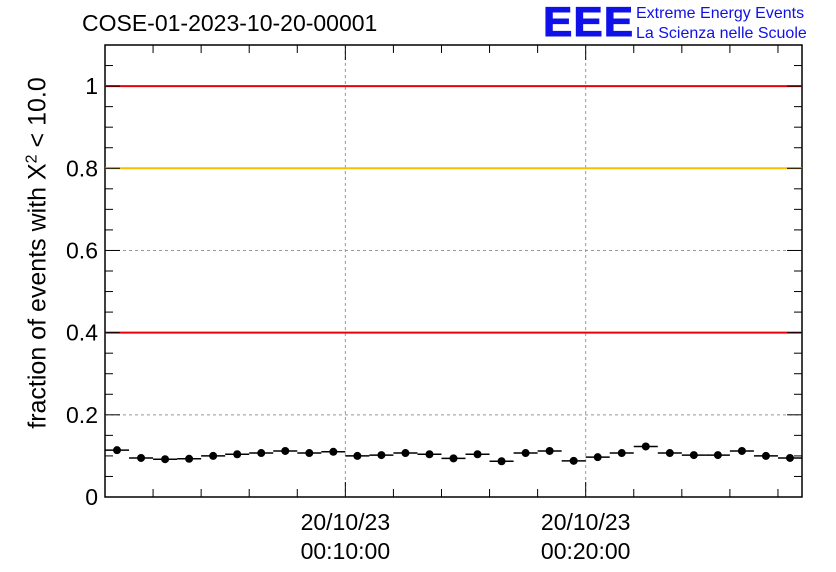  I want to click on y-tick-label: 0.8, so click(82, 168).